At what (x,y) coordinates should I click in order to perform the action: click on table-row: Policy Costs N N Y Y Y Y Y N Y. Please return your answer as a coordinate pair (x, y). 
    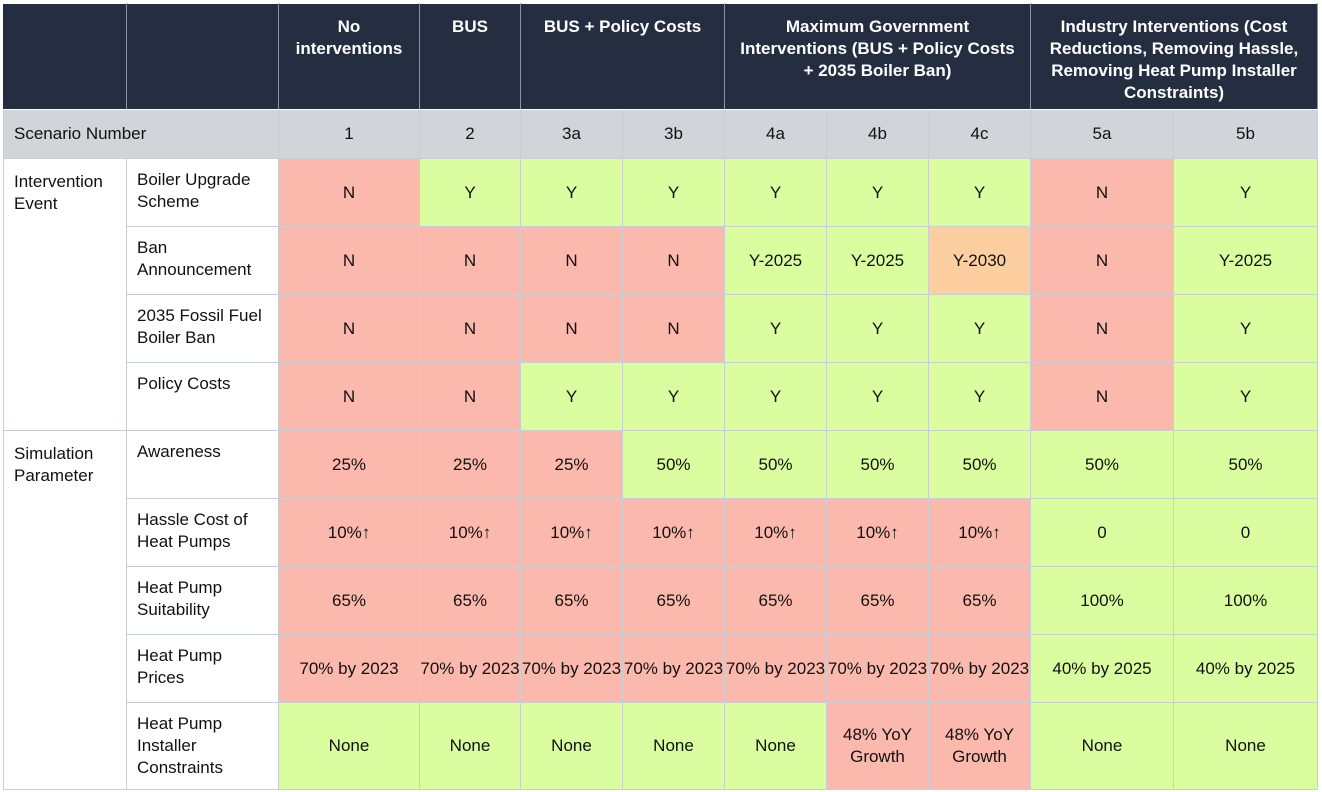
    Looking at the image, I should click on (661, 396).